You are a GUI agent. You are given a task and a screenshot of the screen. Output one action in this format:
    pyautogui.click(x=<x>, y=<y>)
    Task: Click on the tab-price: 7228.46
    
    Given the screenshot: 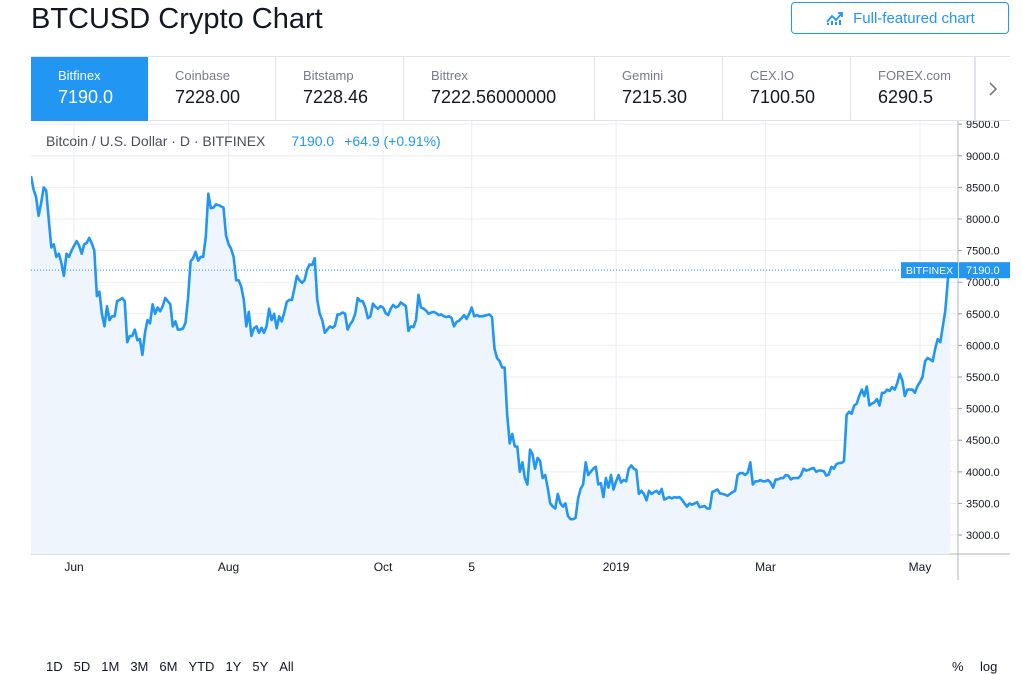 What is the action you would take?
    pyautogui.click(x=336, y=97)
    